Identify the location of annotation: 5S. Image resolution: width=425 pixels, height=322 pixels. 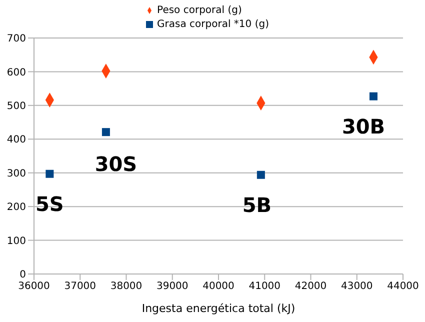
(50, 204).